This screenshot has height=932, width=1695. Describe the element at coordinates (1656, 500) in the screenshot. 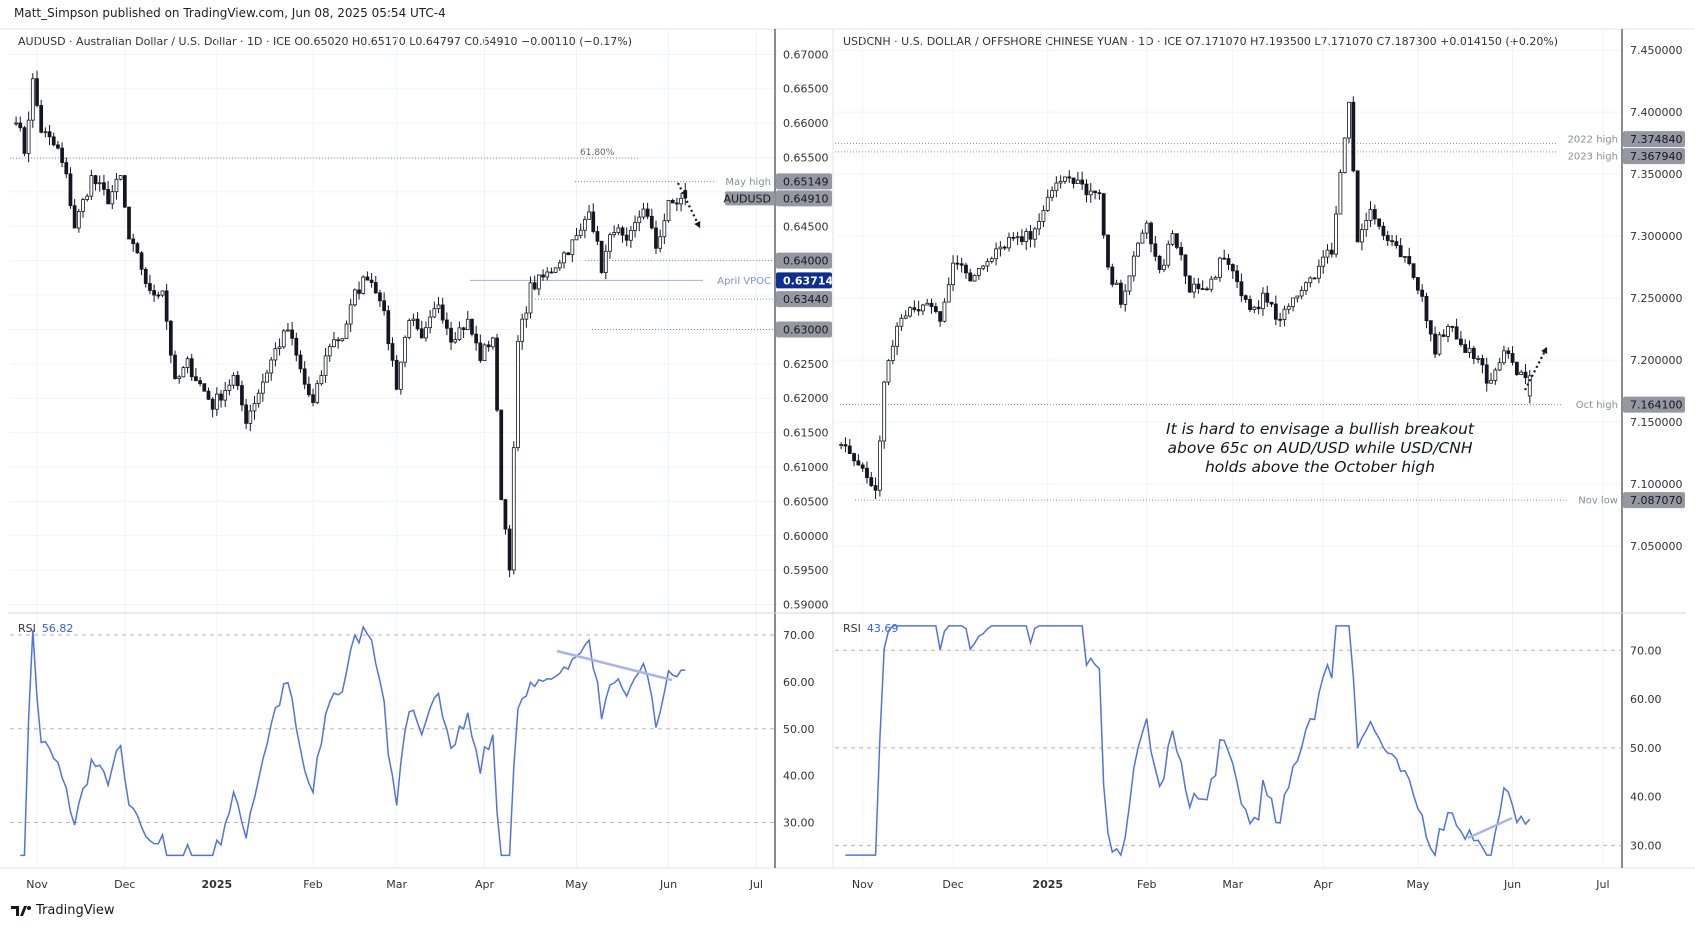

I see `price-label: 7.087070` at that location.